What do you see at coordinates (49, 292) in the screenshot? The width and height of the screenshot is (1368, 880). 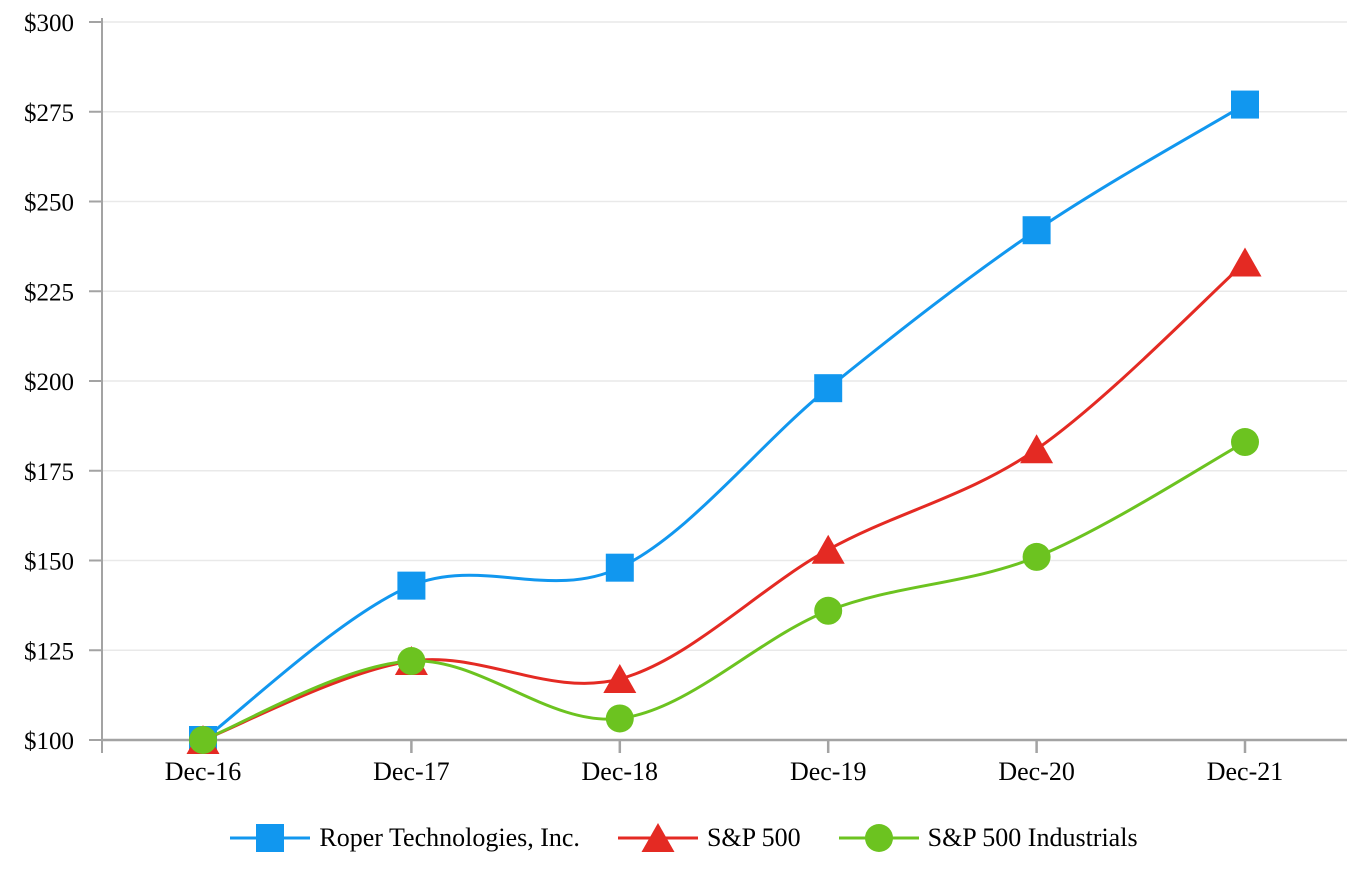 I see `svg-text: $225` at bounding box center [49, 292].